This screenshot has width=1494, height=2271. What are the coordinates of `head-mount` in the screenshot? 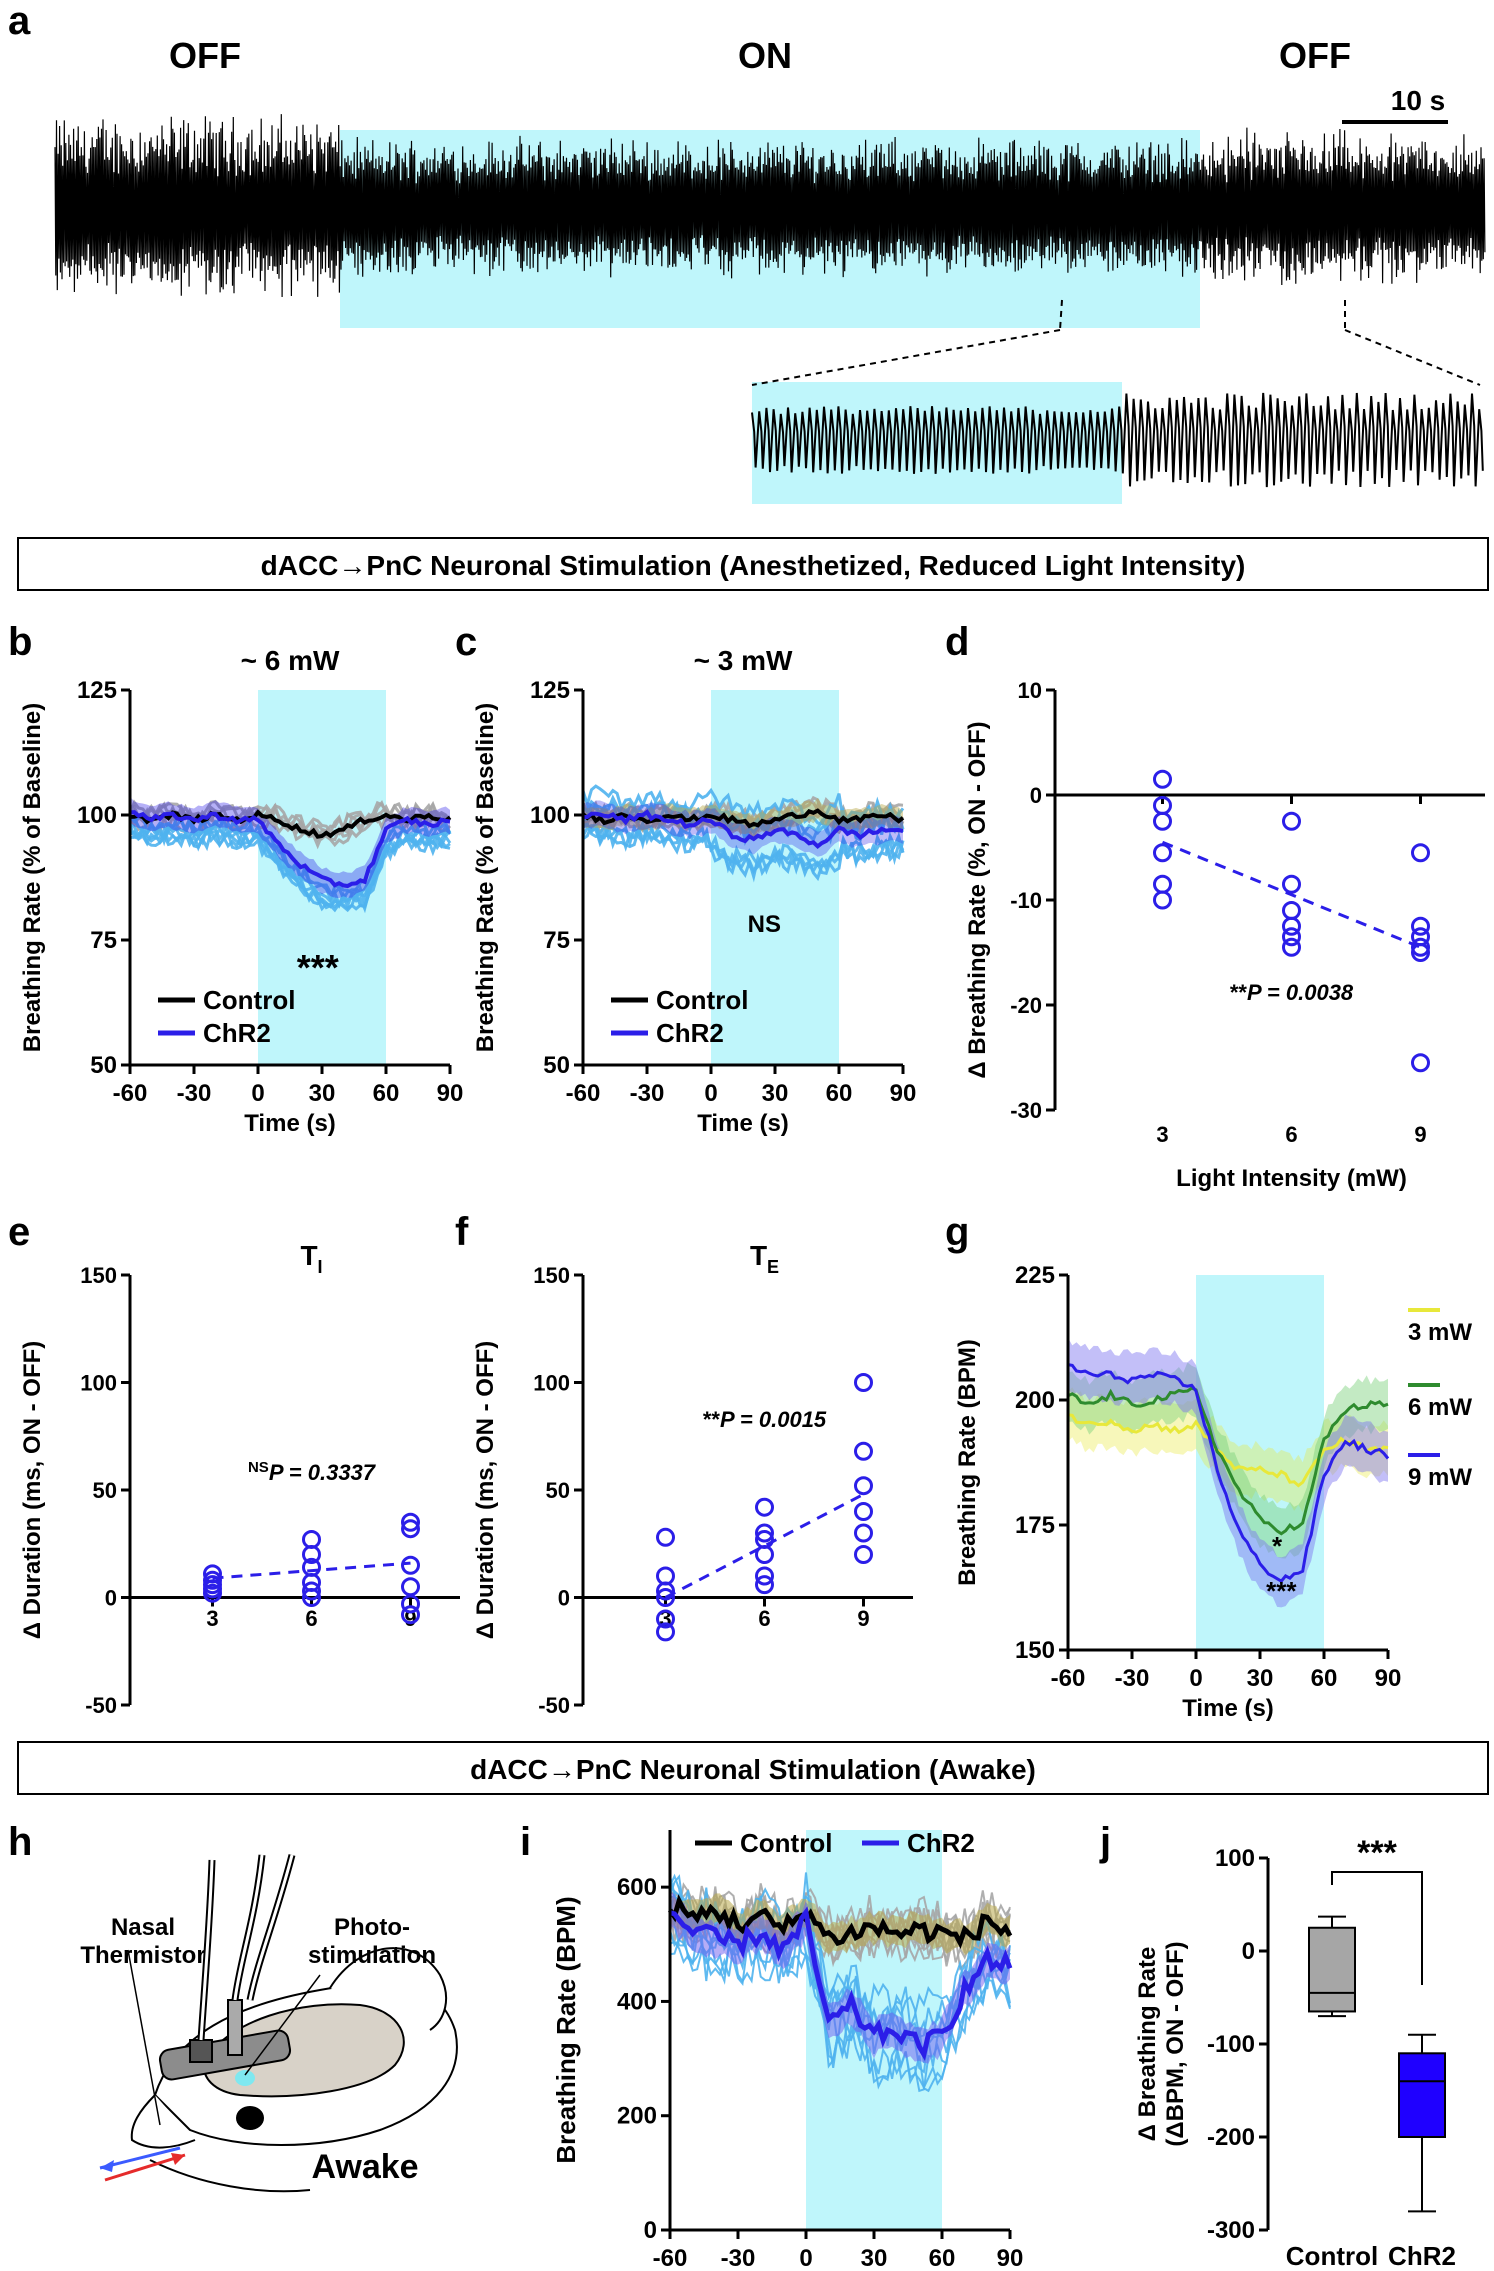 It's located at (225, 2055).